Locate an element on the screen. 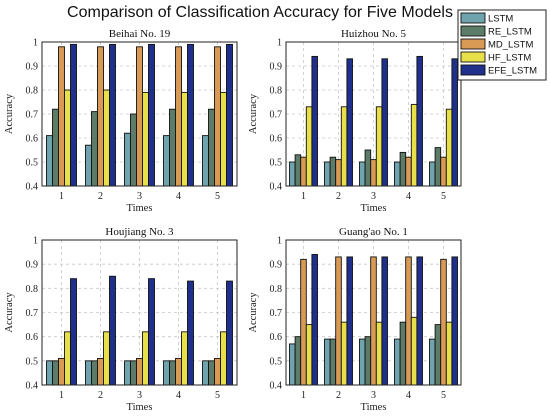  x-tick-label: 1 is located at coordinates (61, 196).